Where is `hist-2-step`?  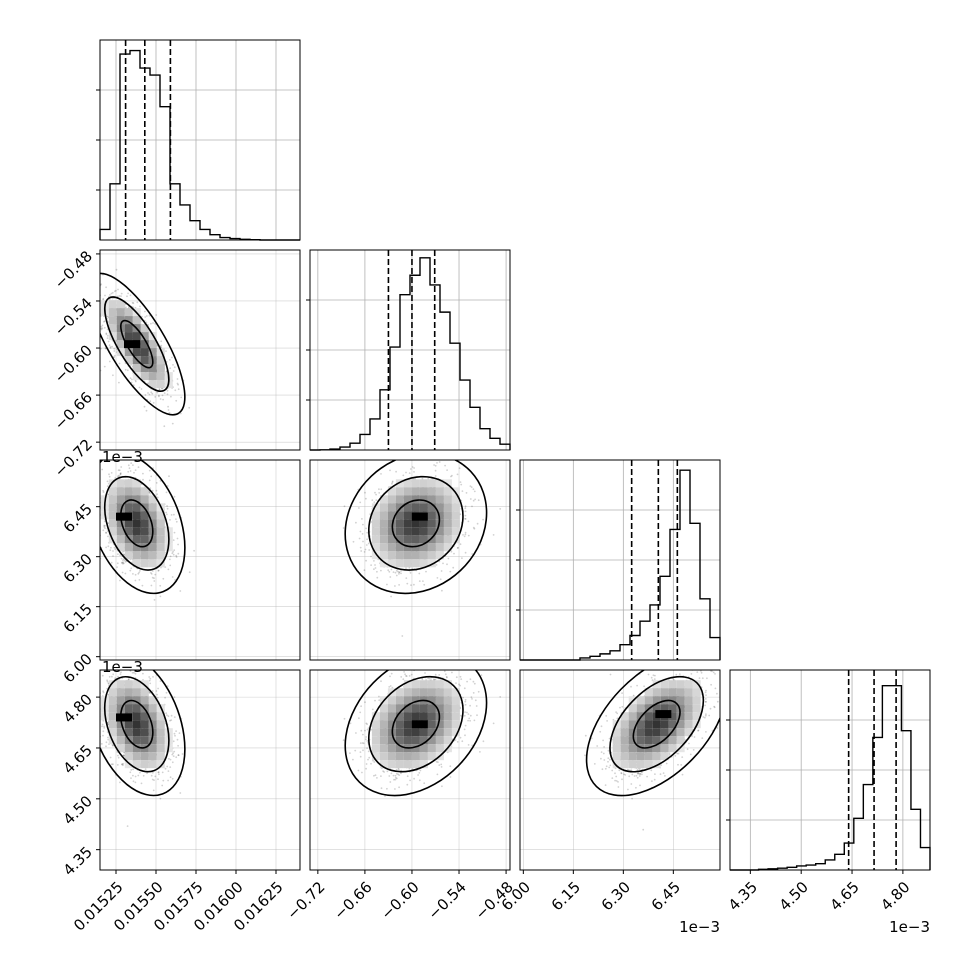
hist-2-step is located at coordinates (620, 565).